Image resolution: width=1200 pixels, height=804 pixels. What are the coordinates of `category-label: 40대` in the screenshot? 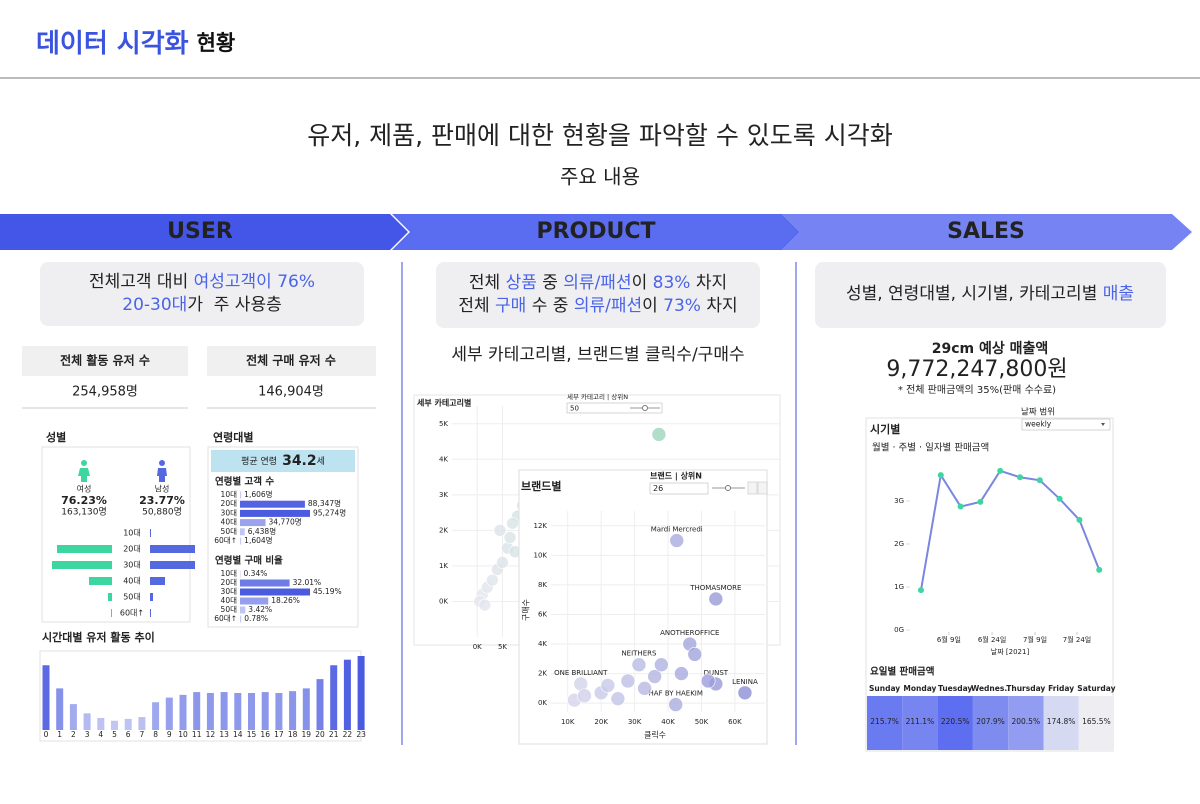 It's located at (229, 522).